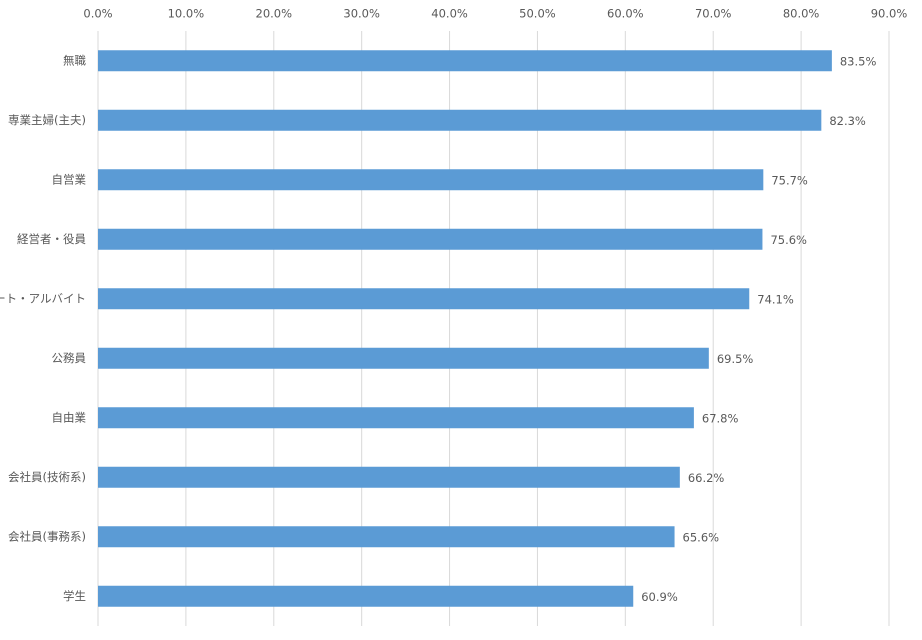  What do you see at coordinates (97, 14) in the screenshot?
I see `x-tick-label: 0.0%` at bounding box center [97, 14].